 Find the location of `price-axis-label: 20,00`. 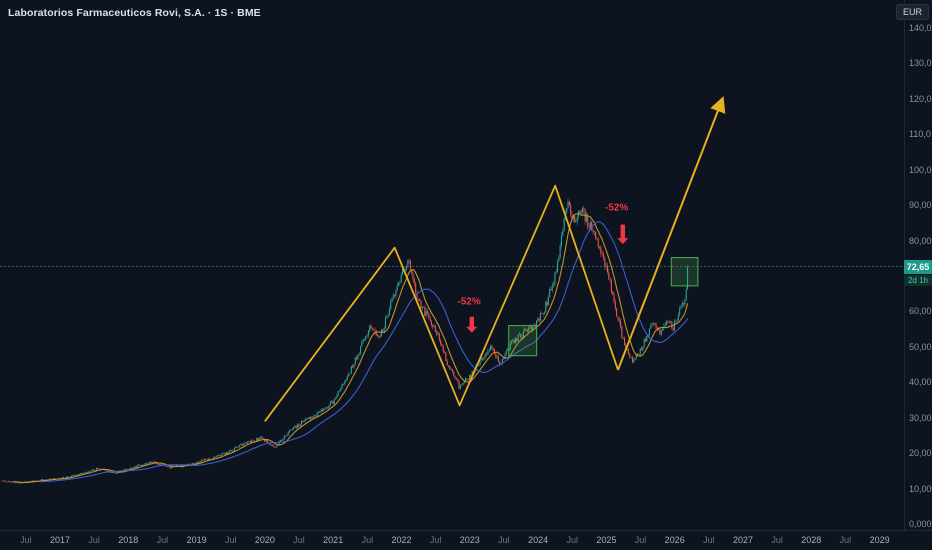

price-axis-label: 20,00 is located at coordinates (920, 453).